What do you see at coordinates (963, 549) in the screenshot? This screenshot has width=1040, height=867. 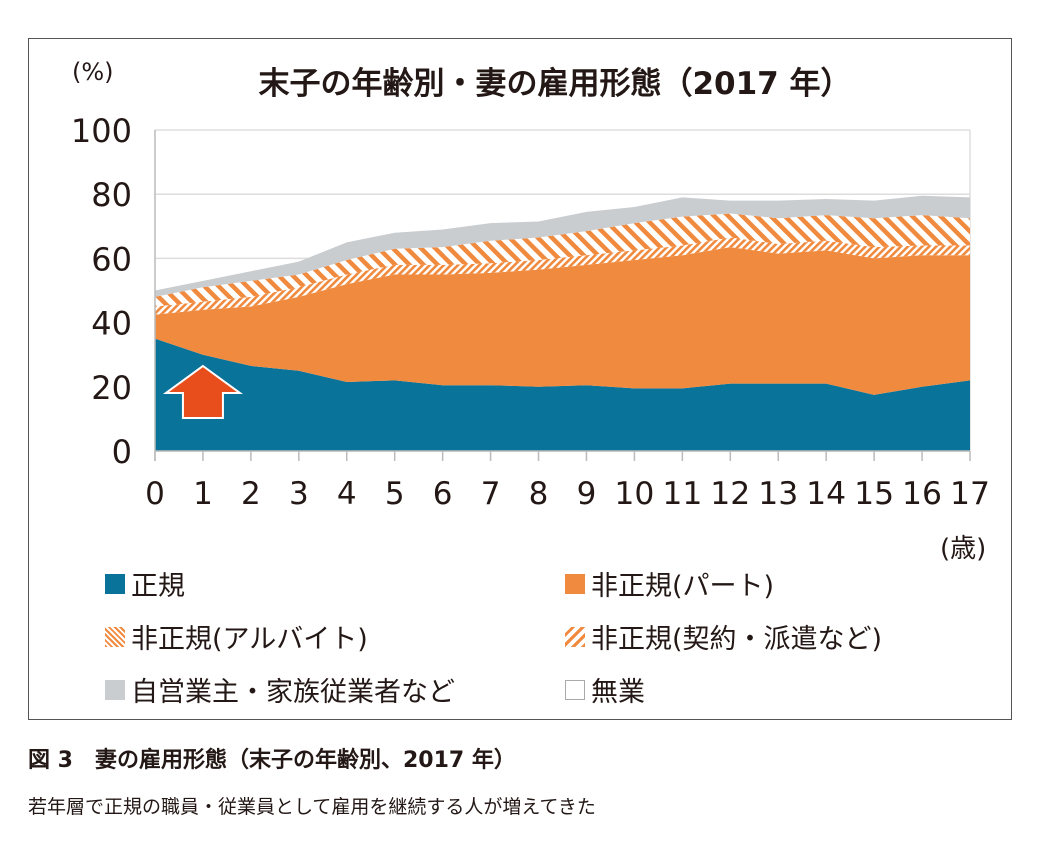 I see `x-axis-unit: (歳)` at bounding box center [963, 549].